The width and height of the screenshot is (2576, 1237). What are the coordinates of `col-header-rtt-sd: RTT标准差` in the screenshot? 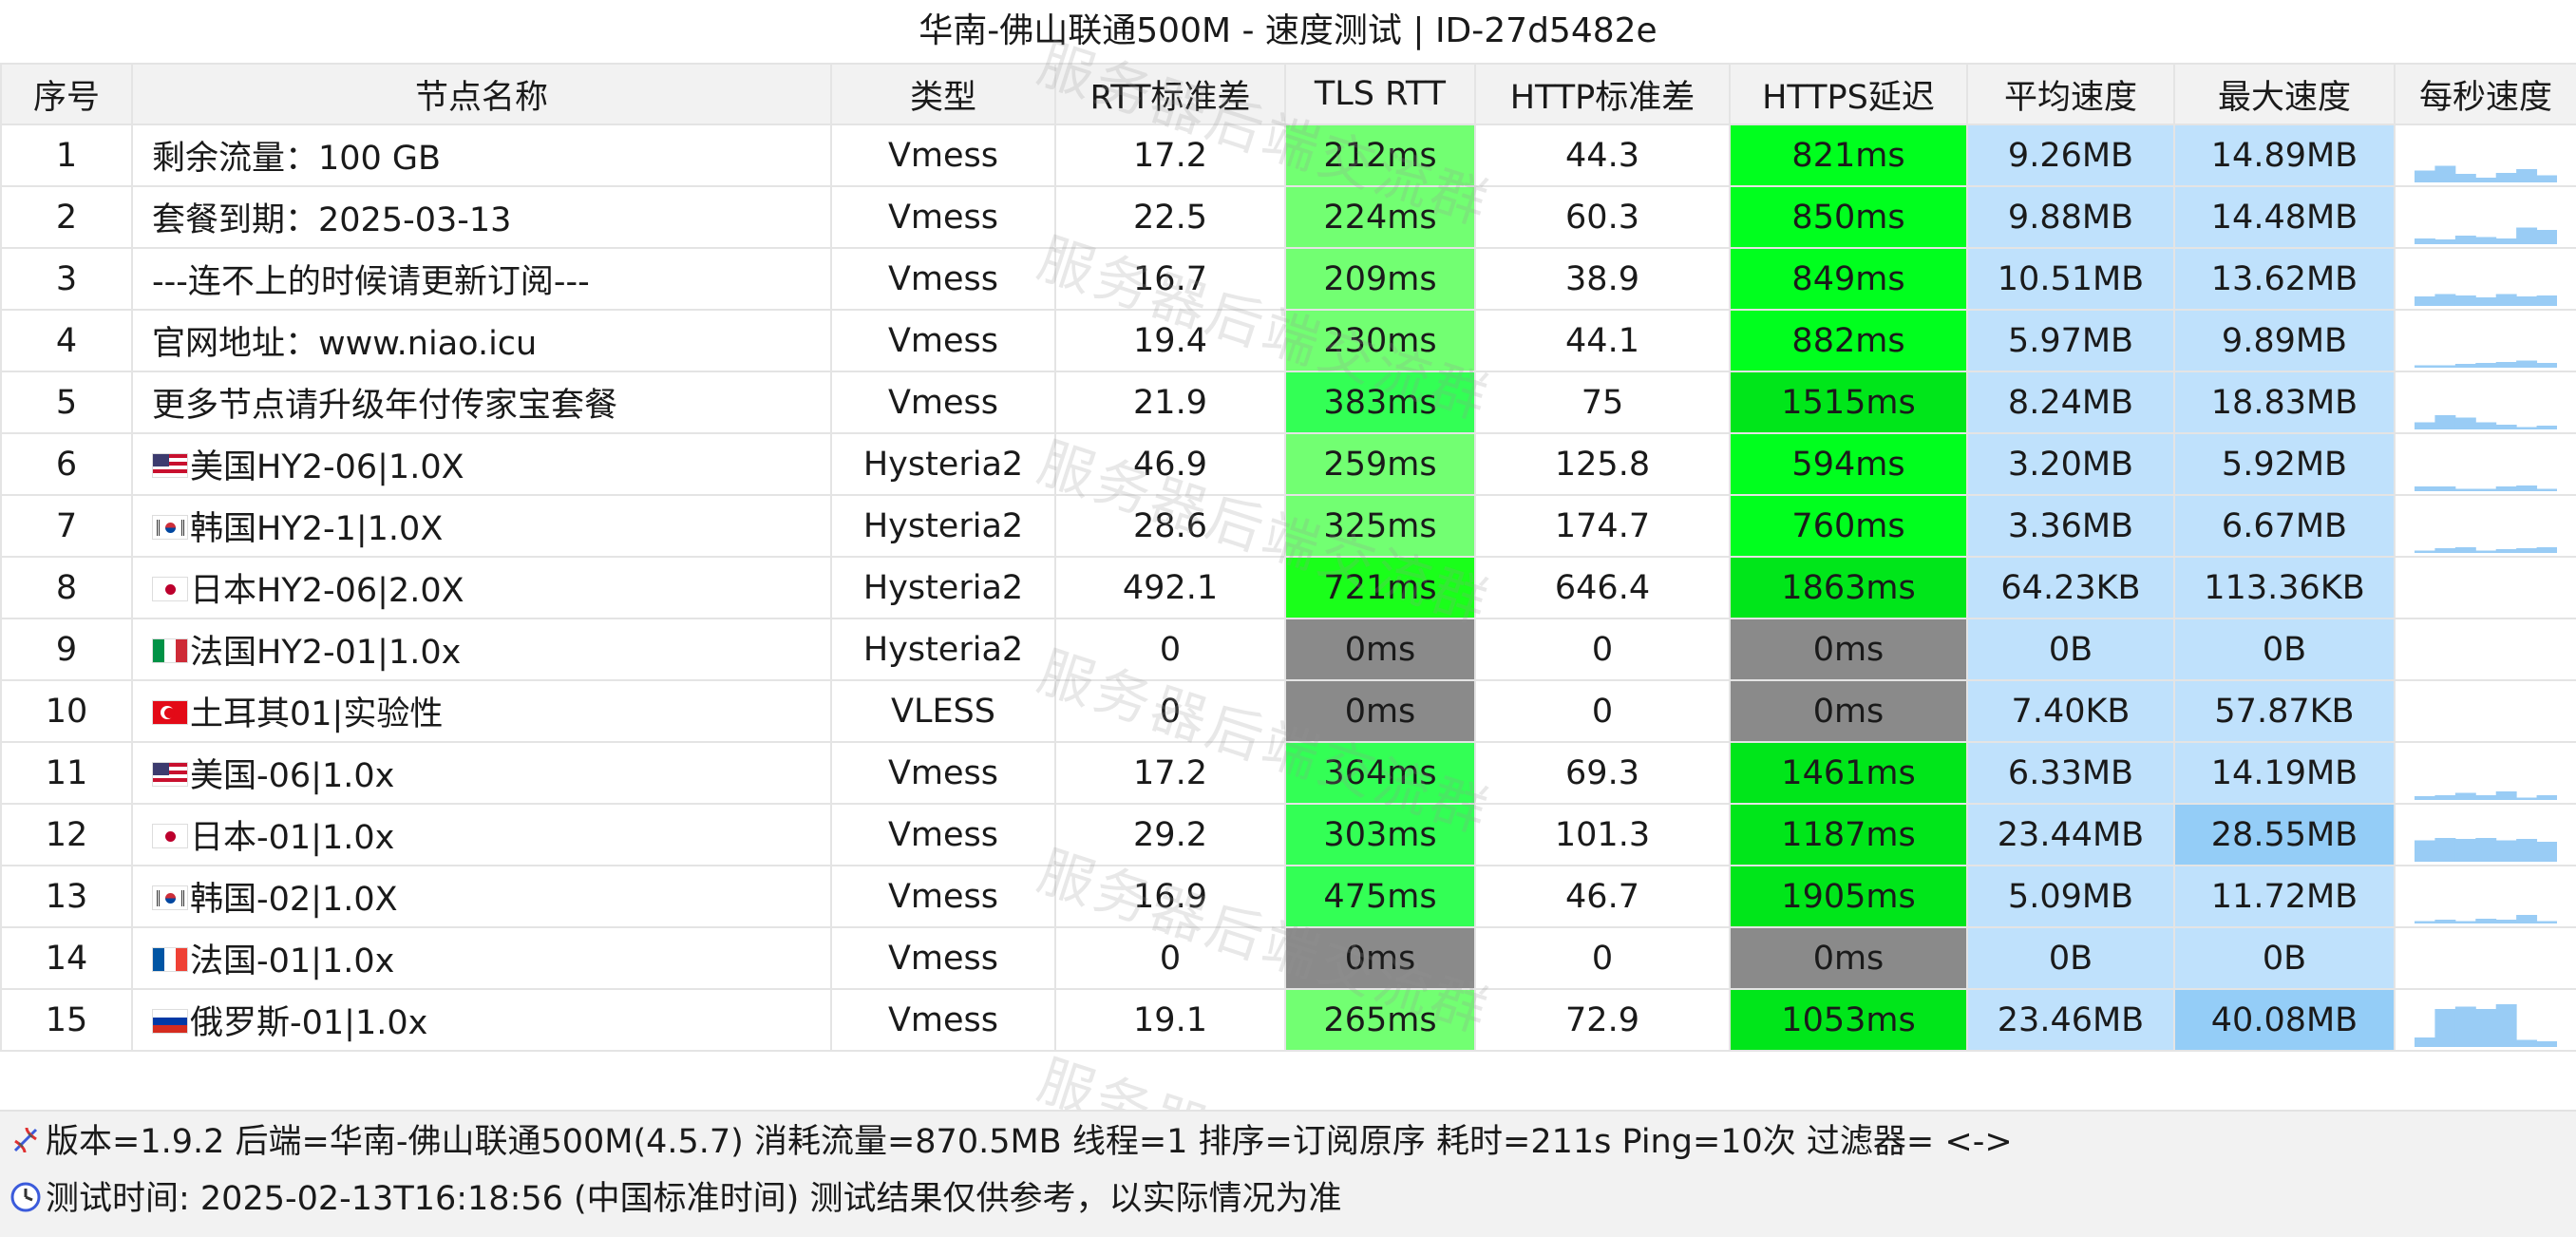 It's located at (1170, 94).